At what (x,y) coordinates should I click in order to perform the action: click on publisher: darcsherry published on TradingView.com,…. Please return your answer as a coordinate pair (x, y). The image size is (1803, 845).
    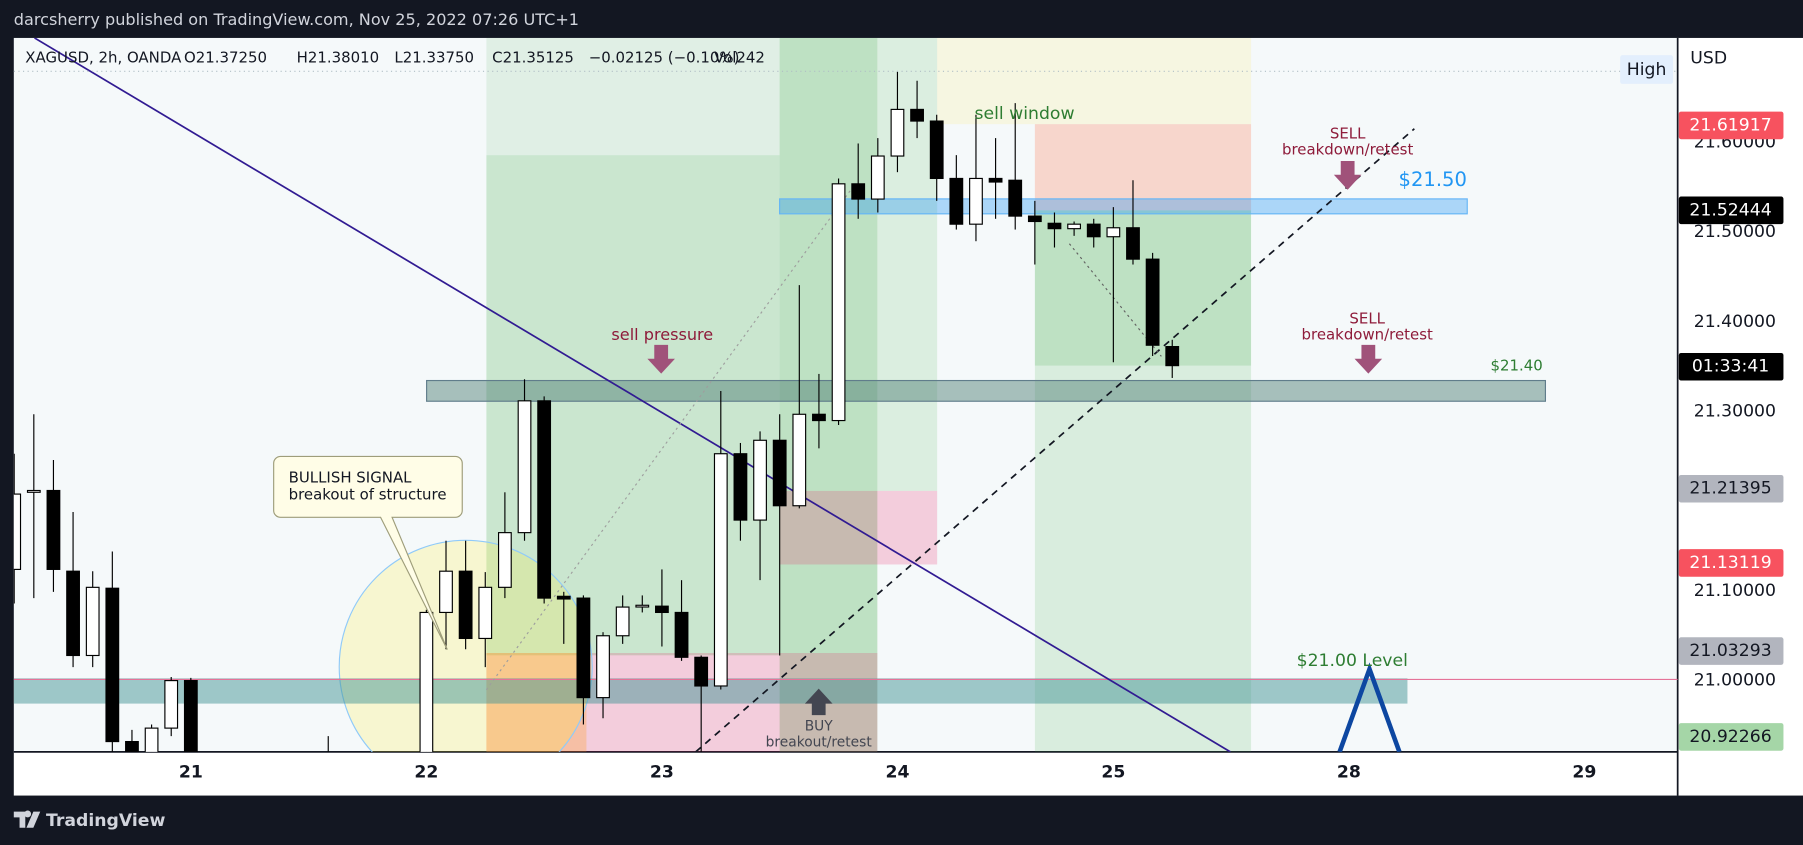
    Looking at the image, I should click on (296, 19).